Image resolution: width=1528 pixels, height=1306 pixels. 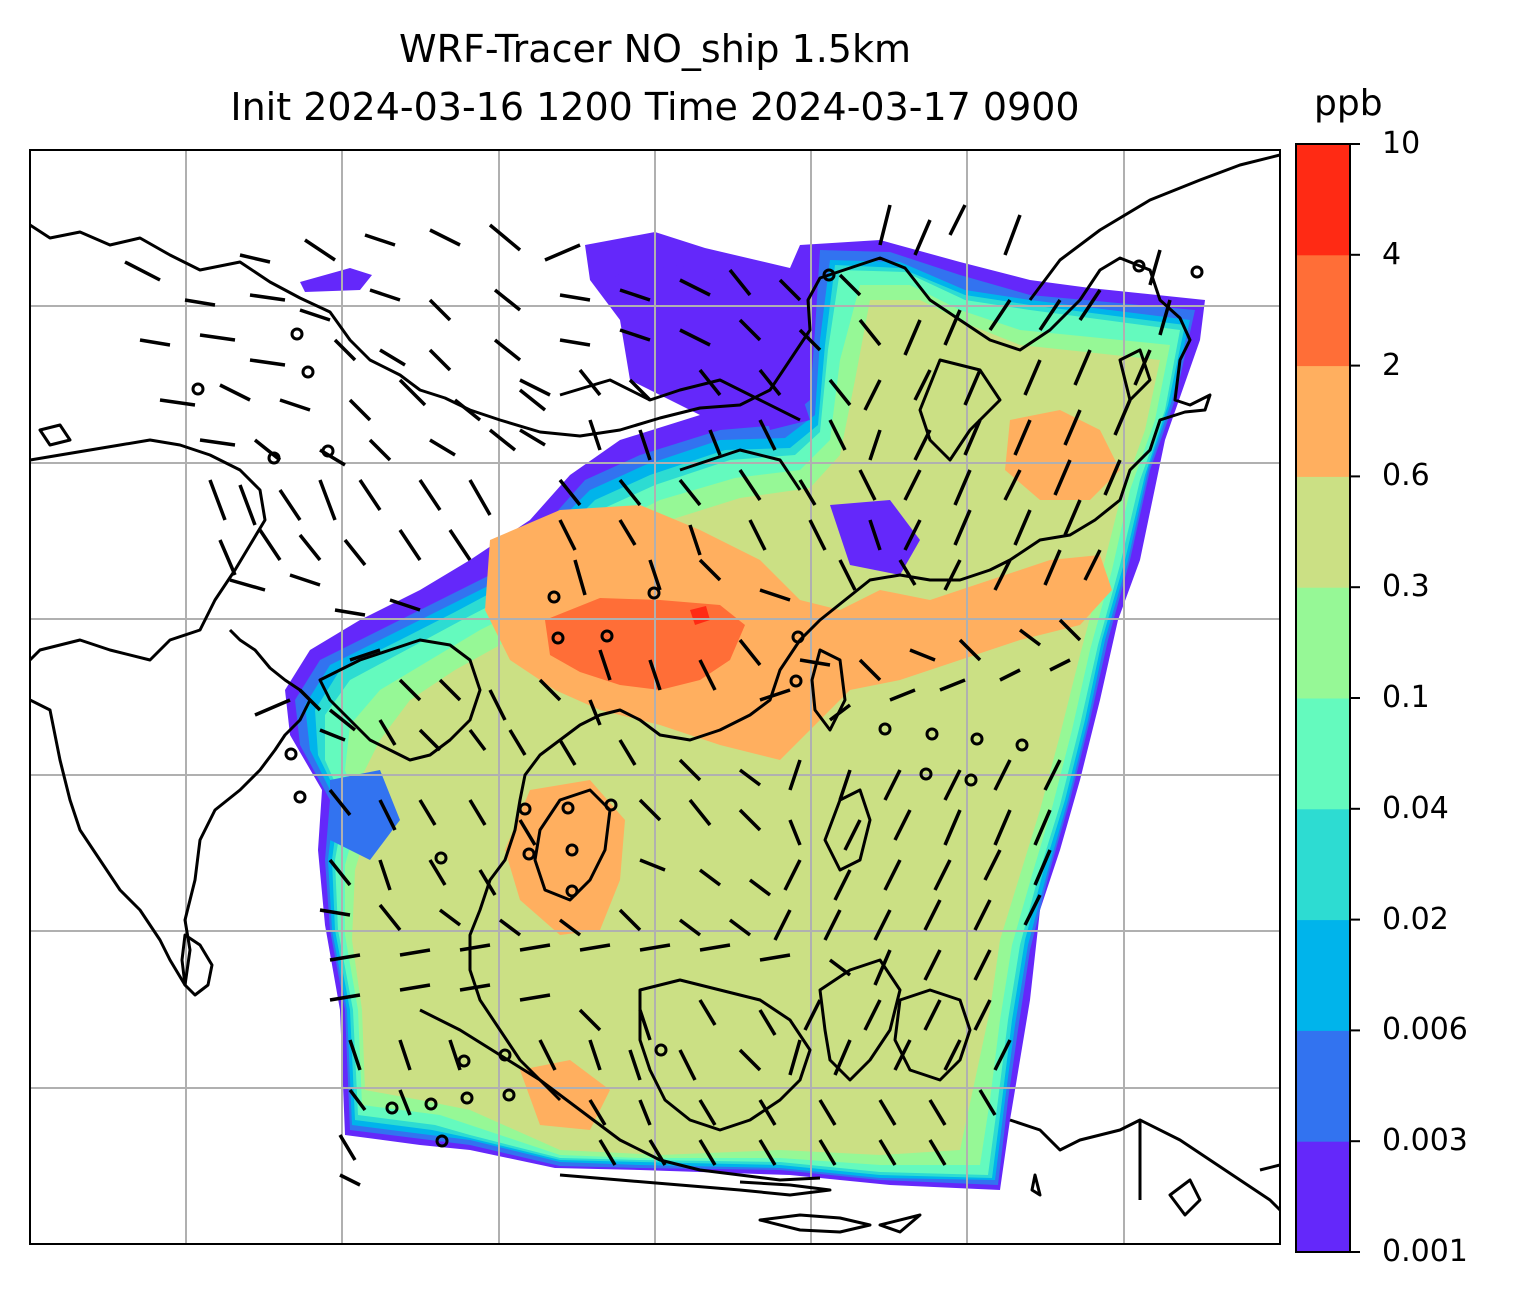 I want to click on colorbar, so click(x=1323, y=698).